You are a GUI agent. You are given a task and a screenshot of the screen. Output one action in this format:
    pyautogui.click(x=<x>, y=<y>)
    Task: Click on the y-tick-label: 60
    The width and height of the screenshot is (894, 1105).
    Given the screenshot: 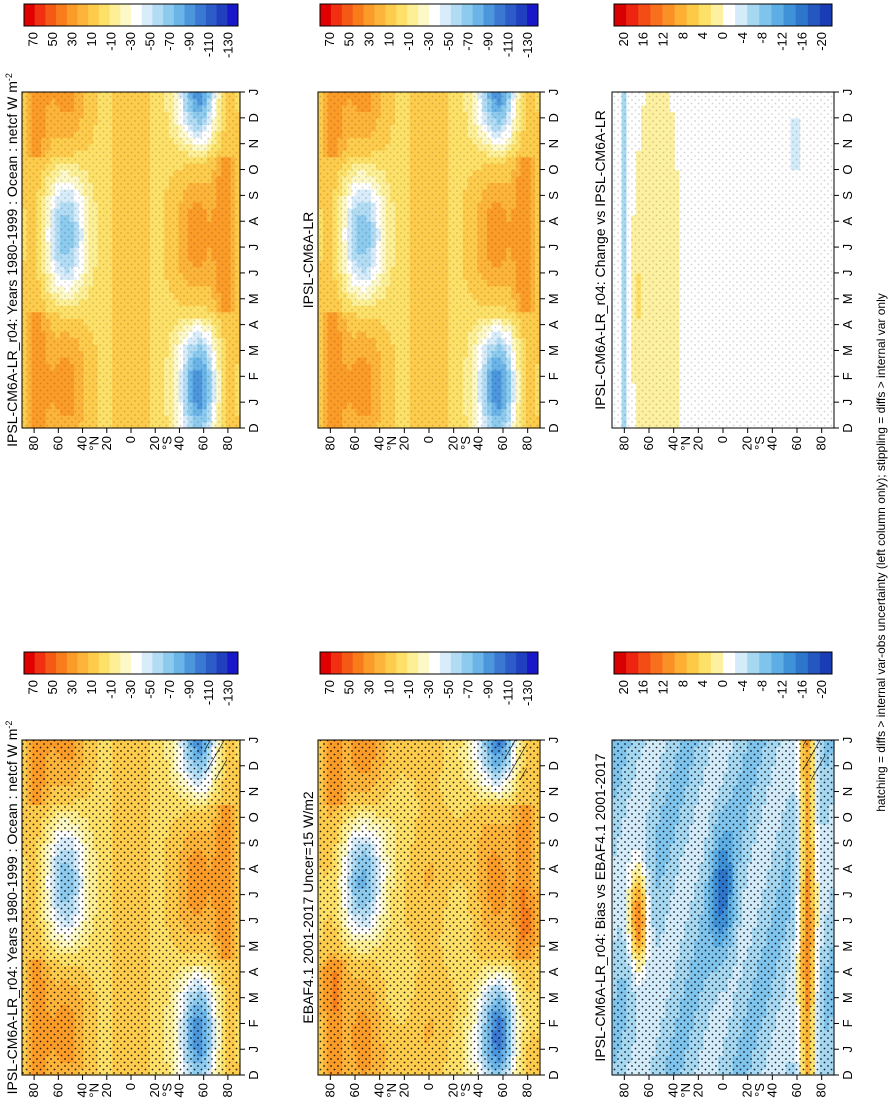 What is the action you would take?
    pyautogui.click(x=203, y=1090)
    